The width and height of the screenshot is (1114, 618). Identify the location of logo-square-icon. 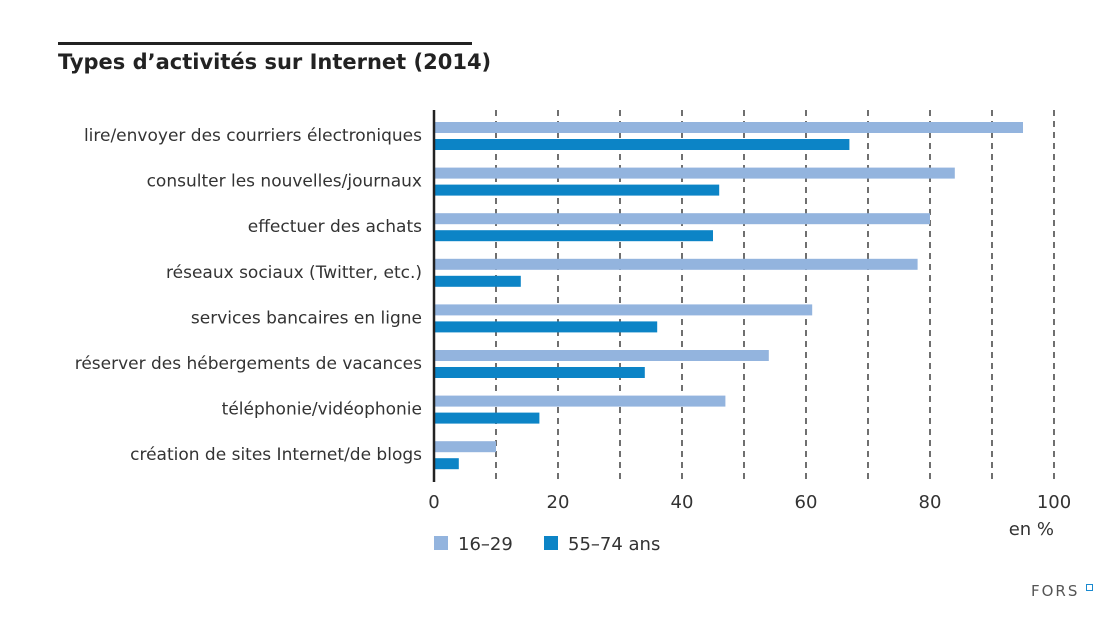
(1089, 587).